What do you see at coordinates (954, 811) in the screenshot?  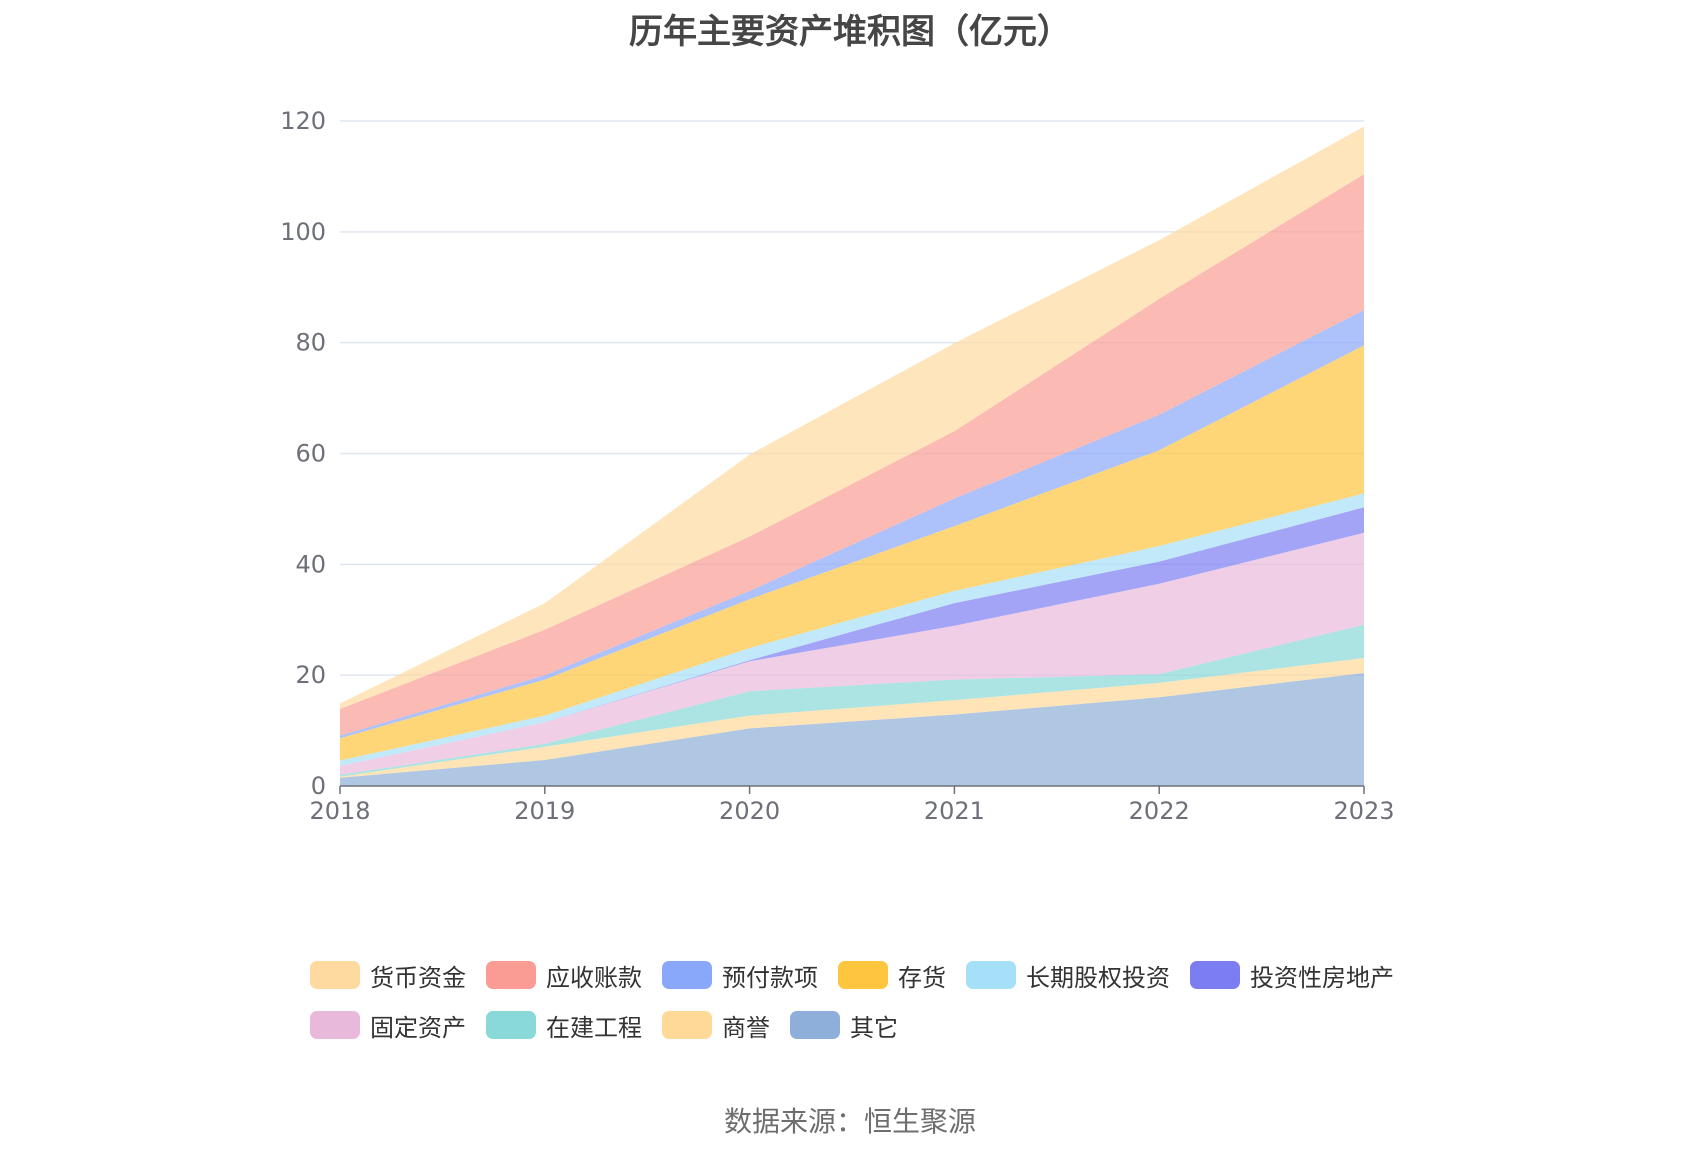 I see `x-tick-label: 2021` at bounding box center [954, 811].